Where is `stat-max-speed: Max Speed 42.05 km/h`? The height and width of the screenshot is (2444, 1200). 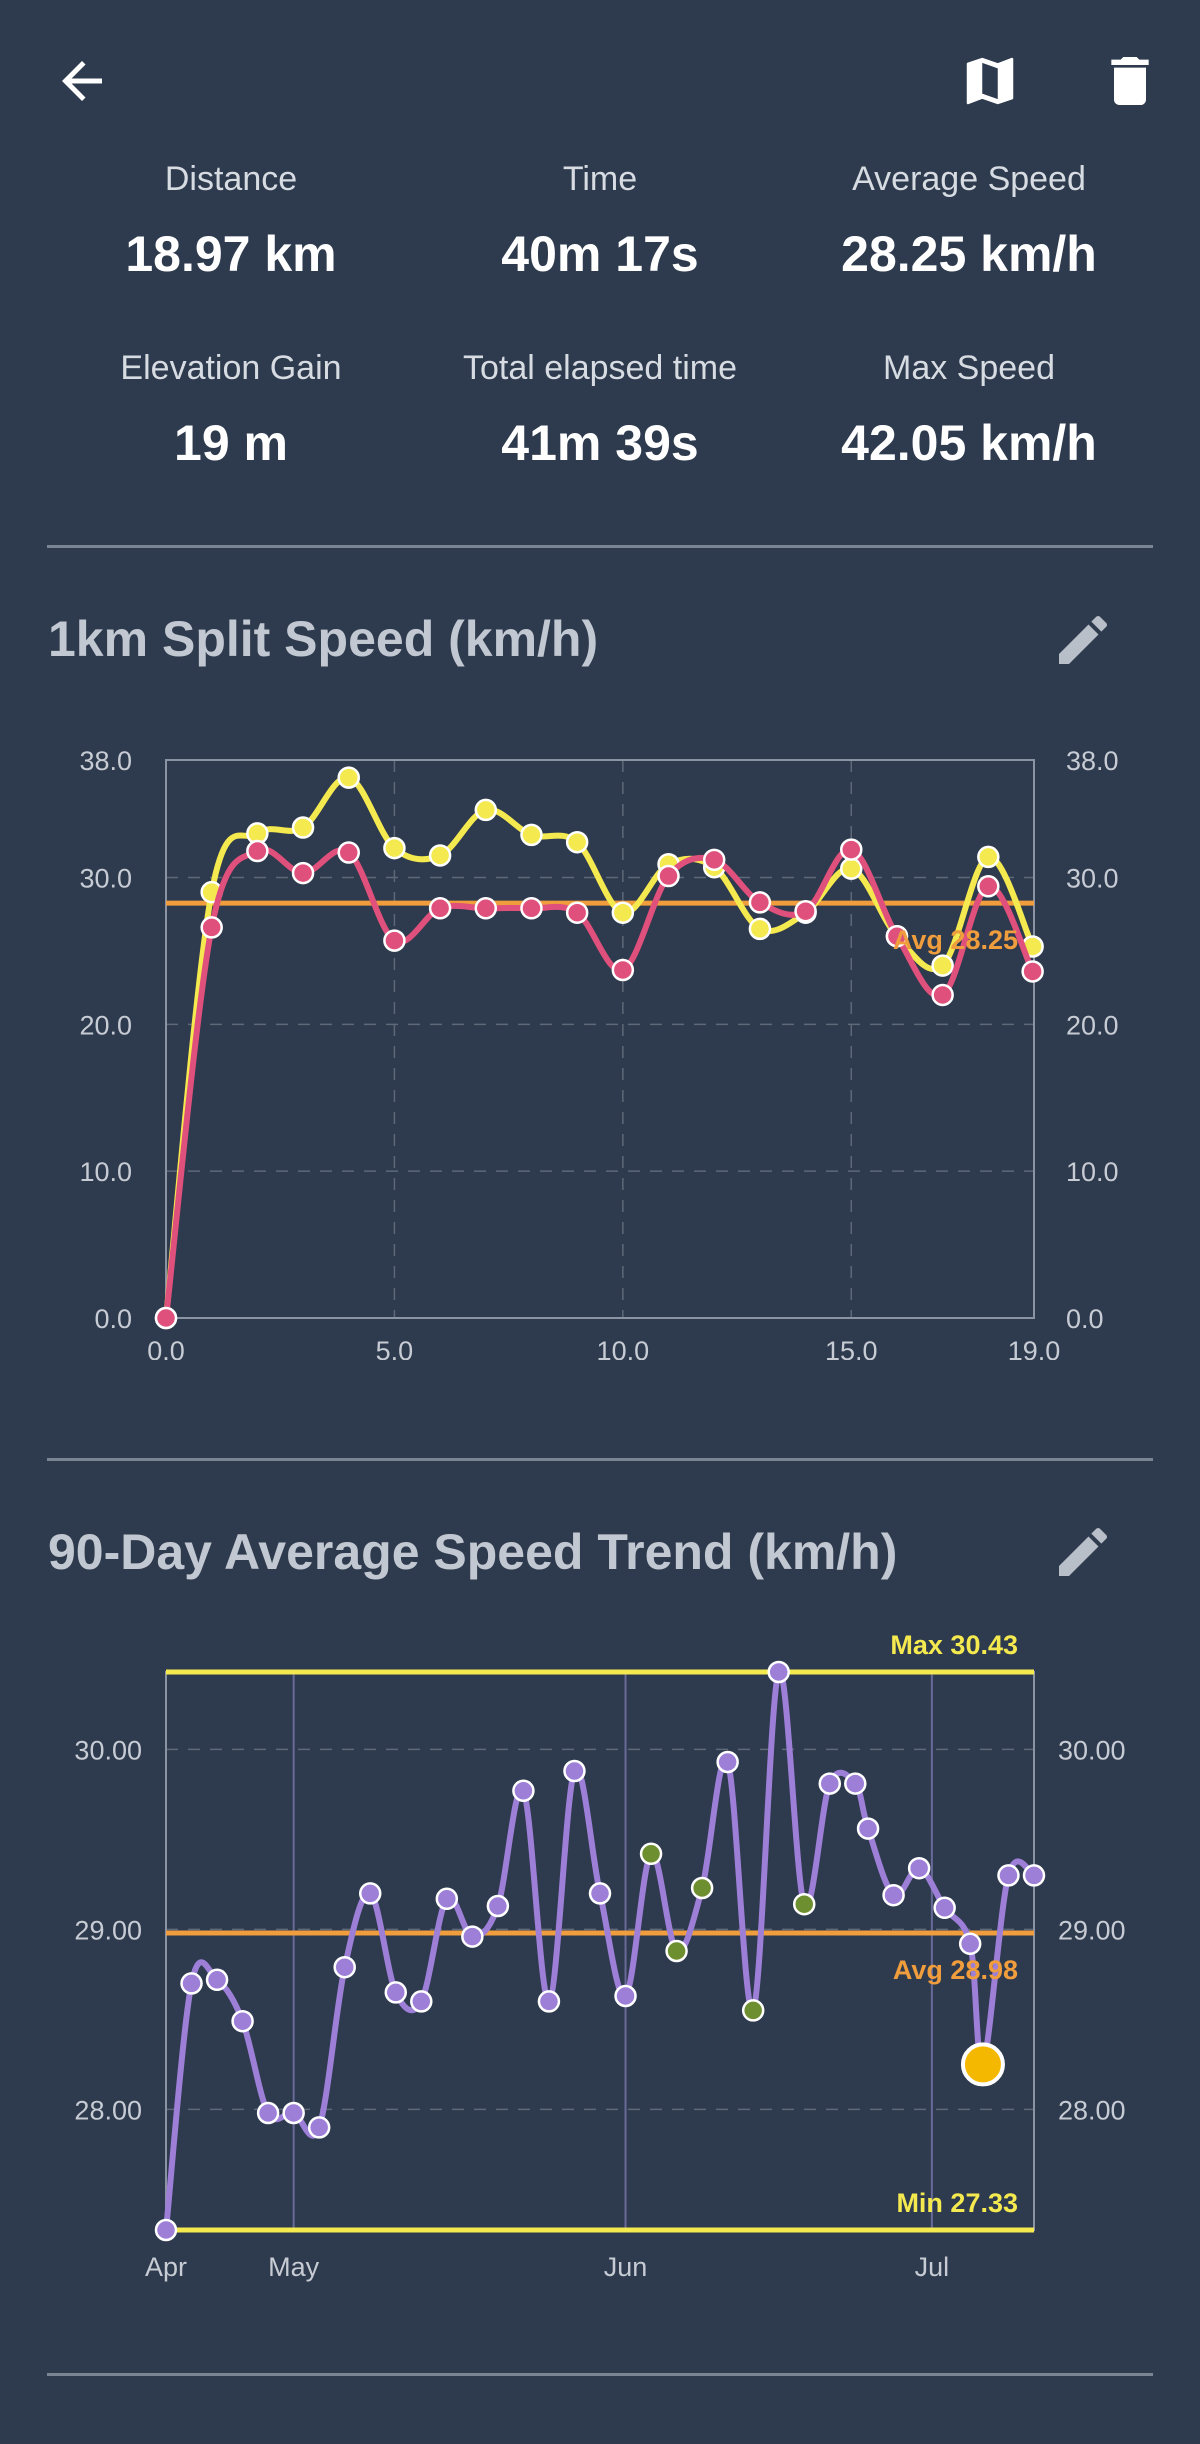 stat-max-speed: Max Speed 42.05 km/h is located at coordinates (969, 410).